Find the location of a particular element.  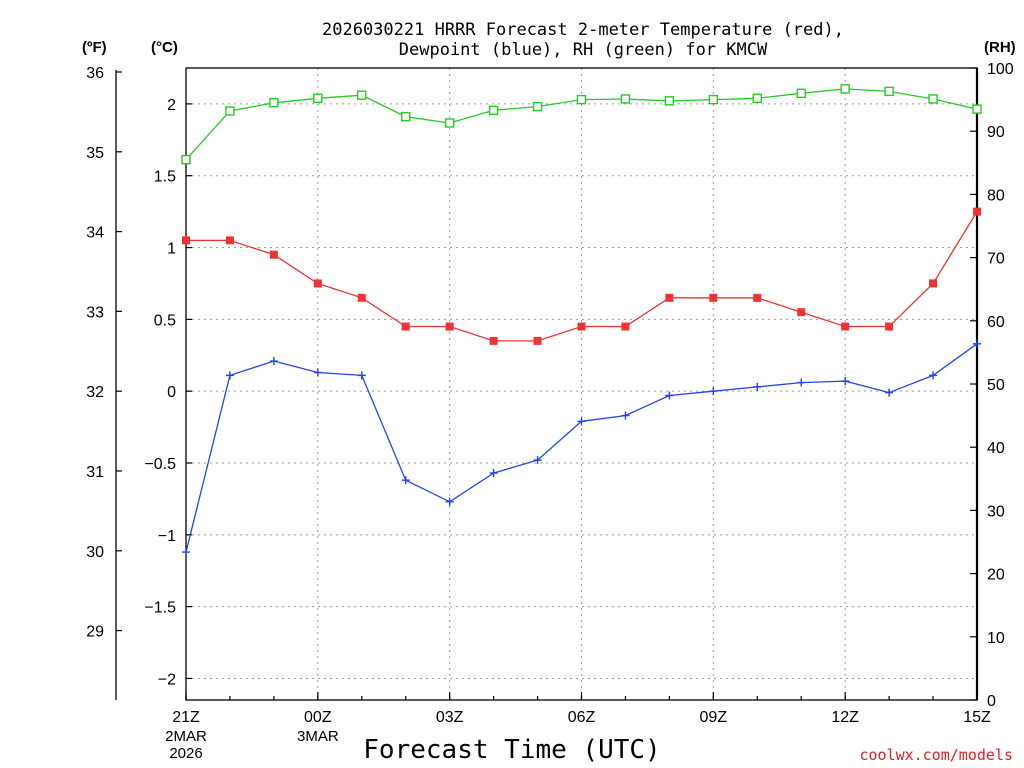

celsius-tick-label: 1 is located at coordinates (171, 249).